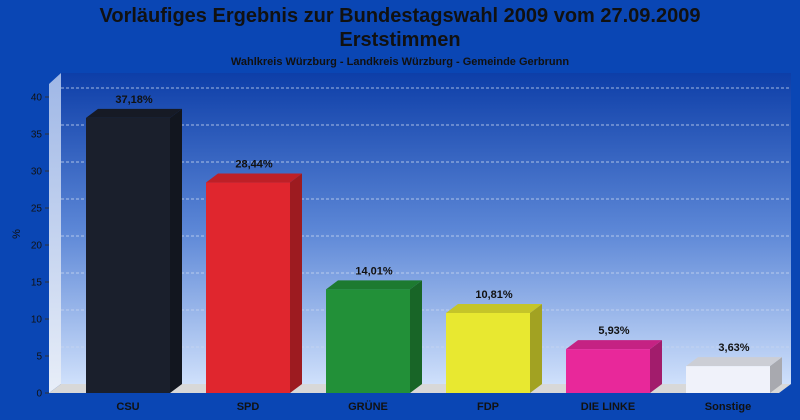 The image size is (800, 420). I want to click on data-label: 10,81%, so click(494, 295).